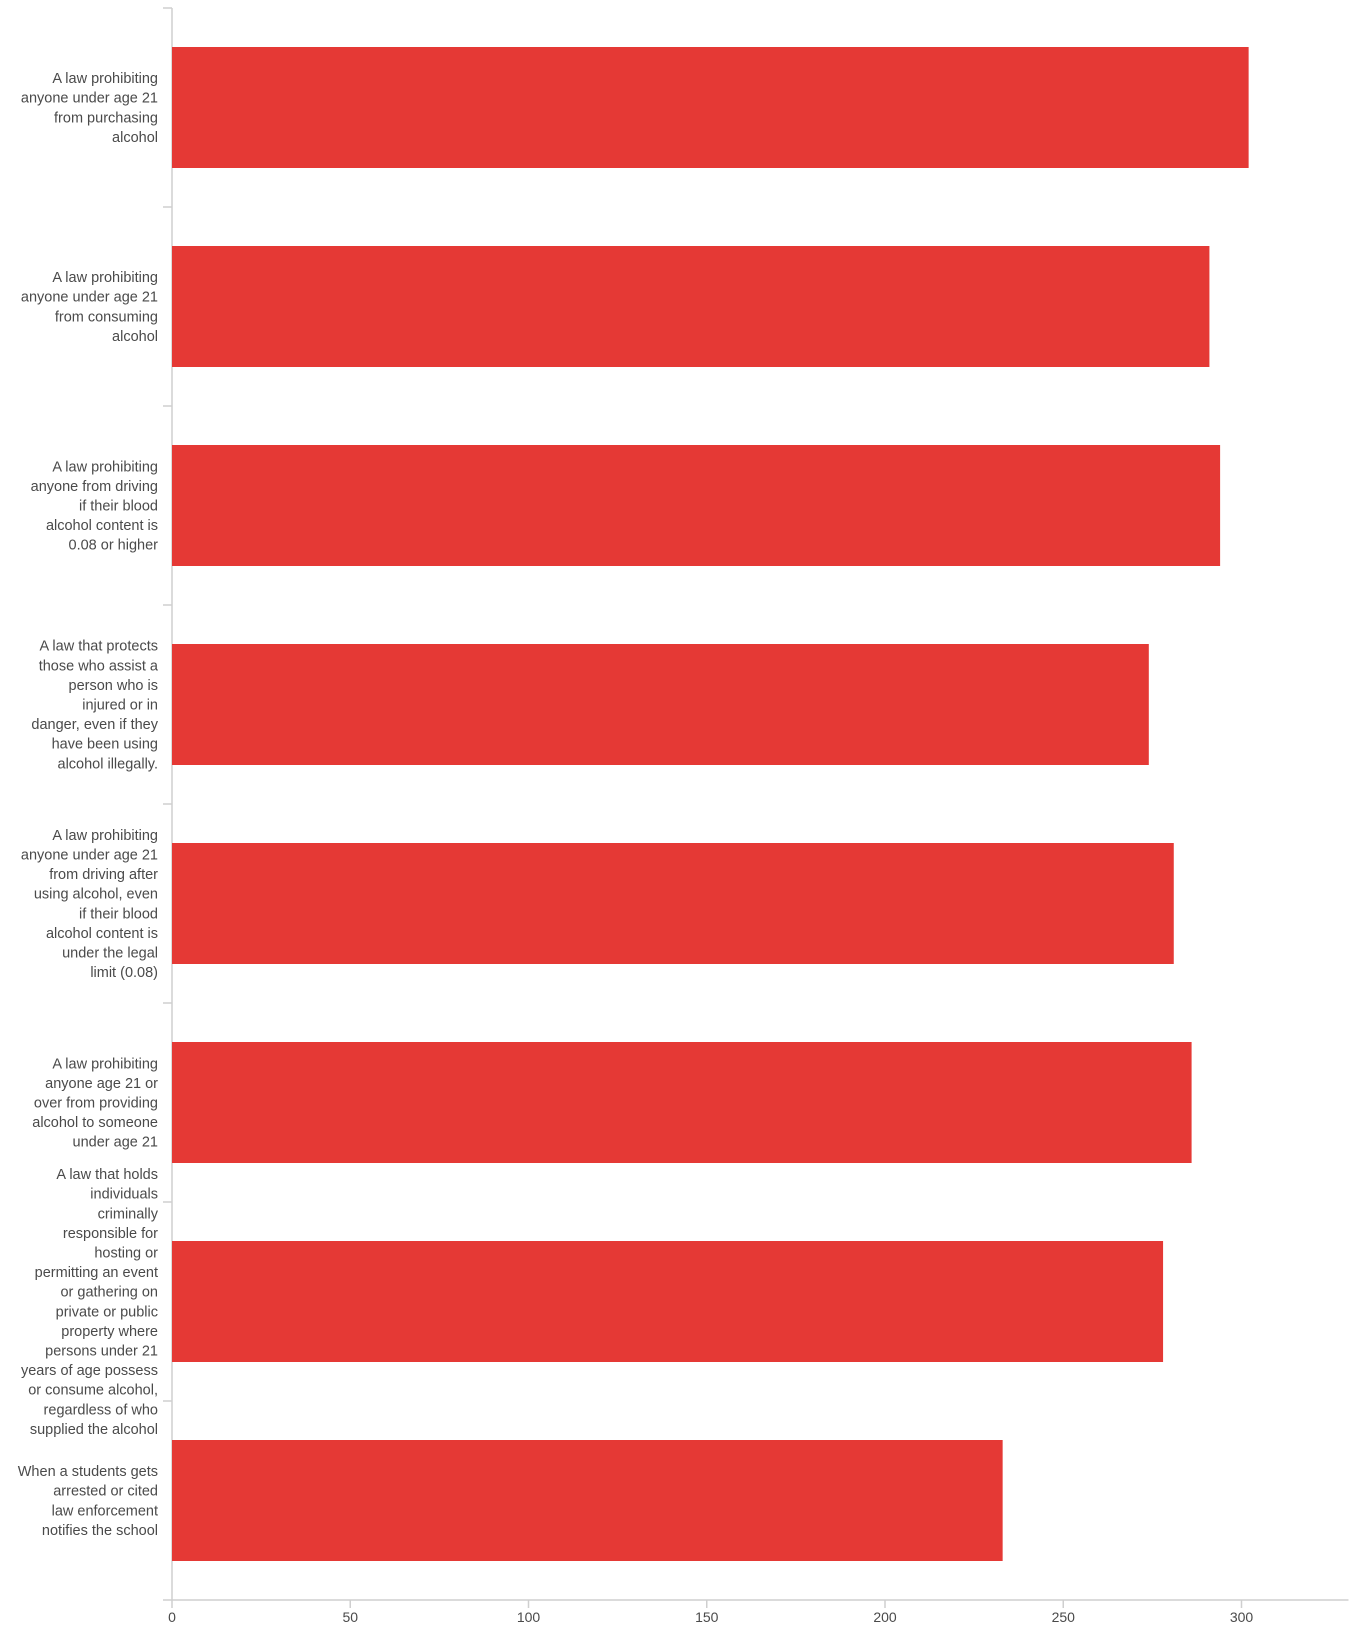 The image size is (1356, 1627). What do you see at coordinates (114, 546) in the screenshot?
I see `category-label-line: 0.08 or higher` at bounding box center [114, 546].